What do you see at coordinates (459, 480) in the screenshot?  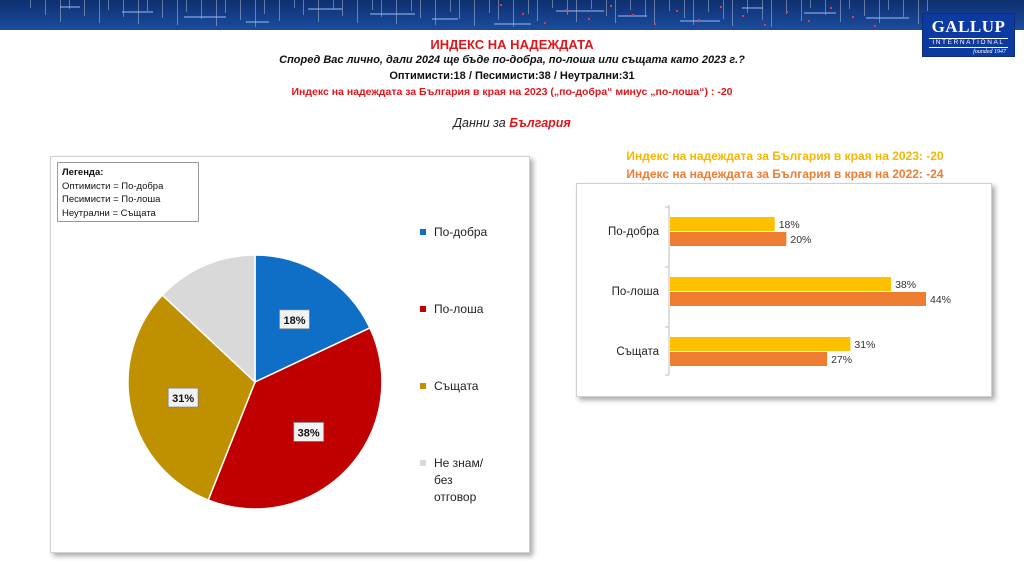 I see `pie-legend-label: Не знам/без отговор` at bounding box center [459, 480].